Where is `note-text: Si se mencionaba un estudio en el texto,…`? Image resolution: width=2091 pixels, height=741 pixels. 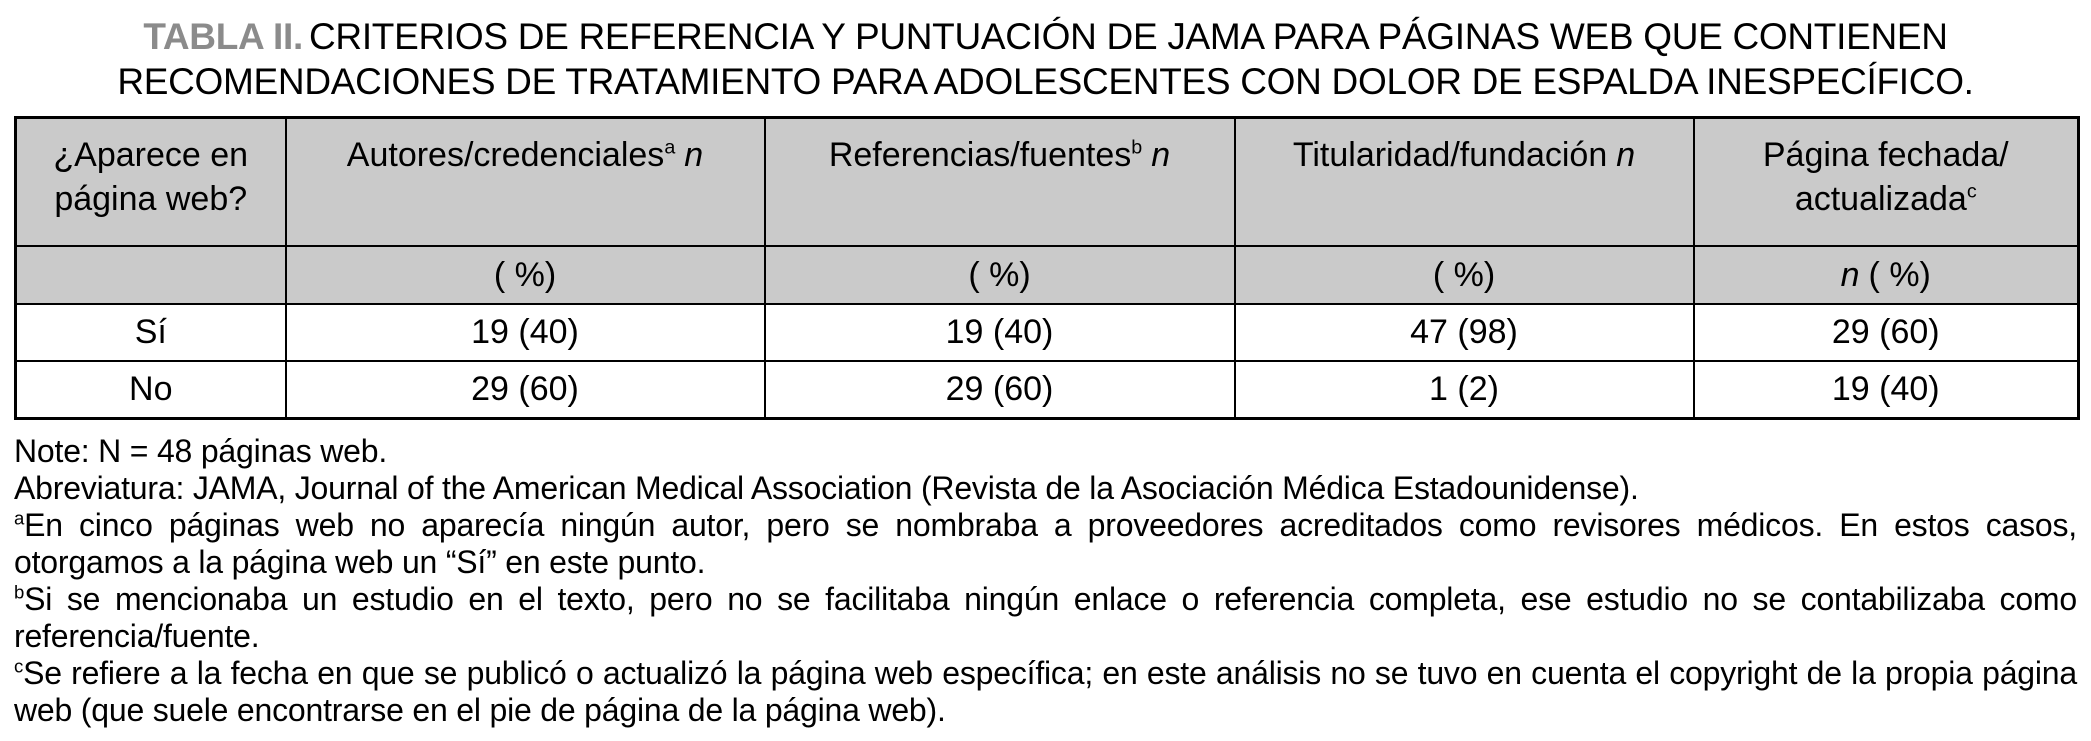
note-text: Si se mencionaba un estudio en el texto,… is located at coordinates (1045, 617).